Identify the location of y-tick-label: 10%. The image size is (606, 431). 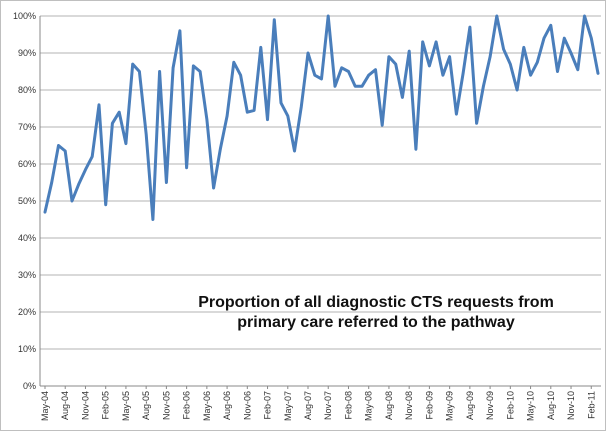
(27, 349).